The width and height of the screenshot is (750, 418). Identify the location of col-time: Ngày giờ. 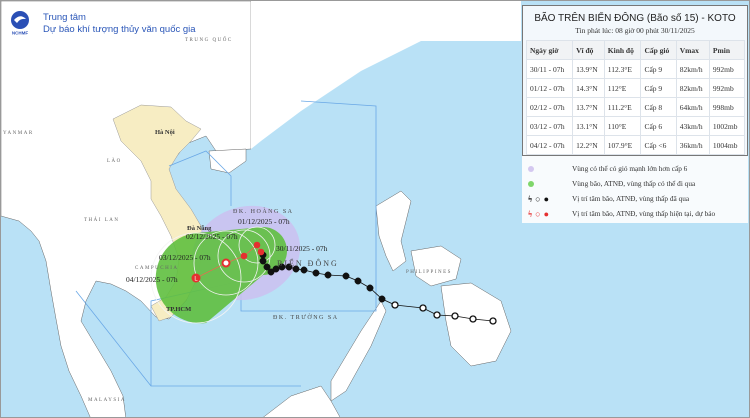
(549, 50).